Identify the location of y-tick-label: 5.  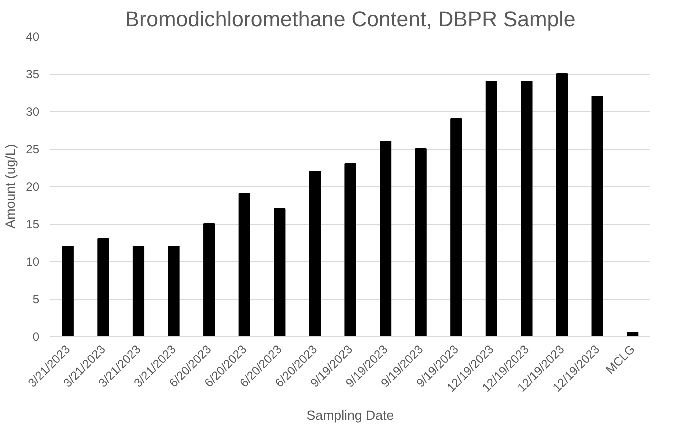
(36, 299).